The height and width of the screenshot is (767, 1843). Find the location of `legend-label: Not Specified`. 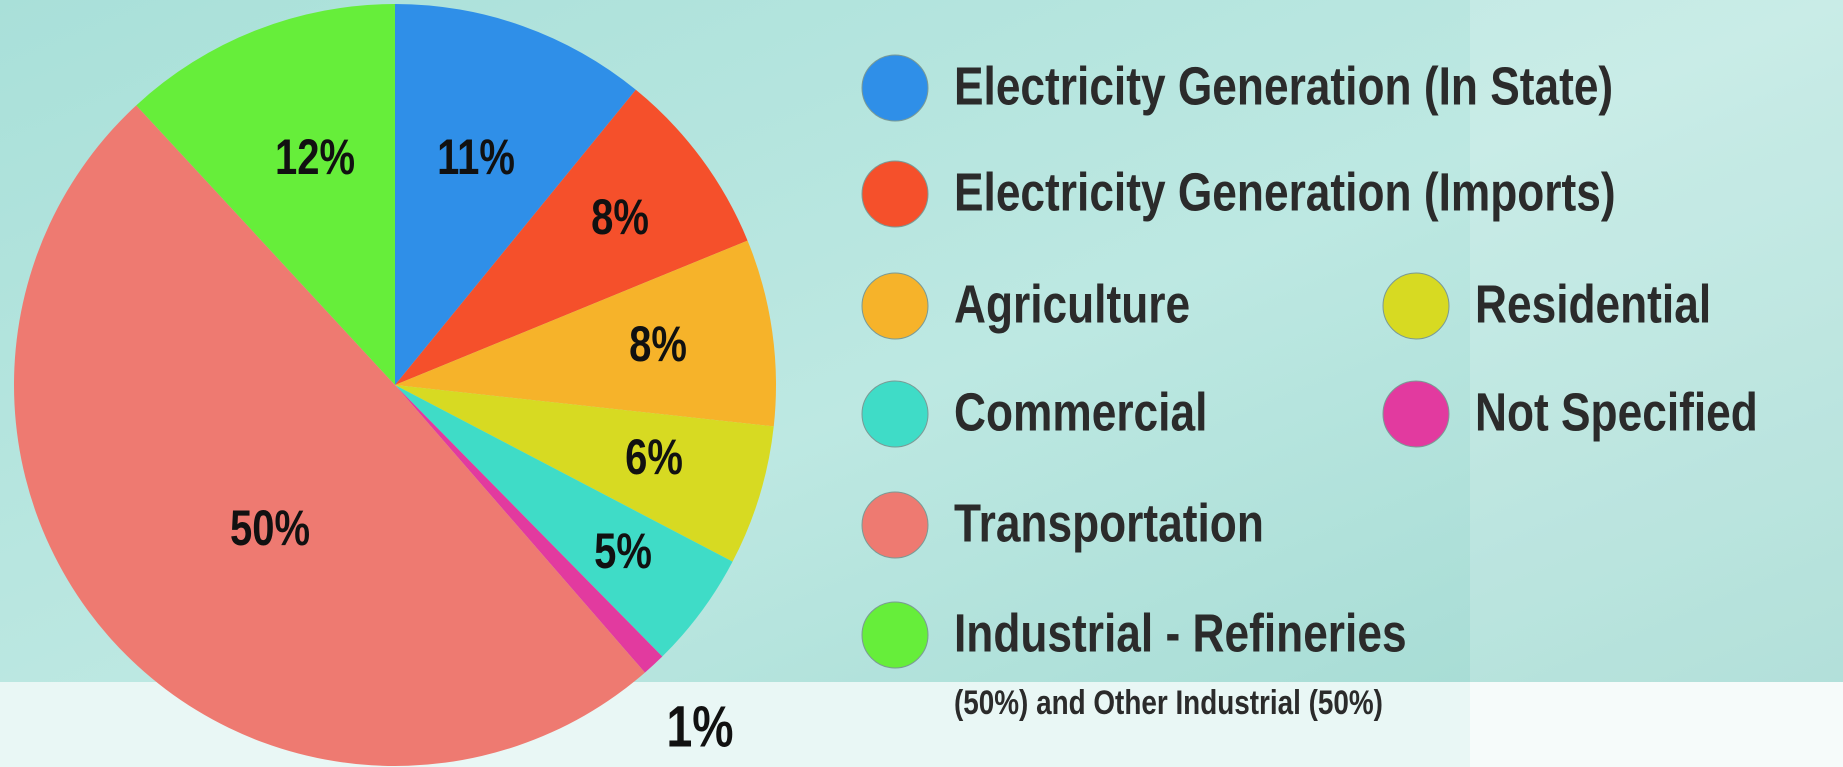

legend-label: Not Specified is located at coordinates (1616, 412).